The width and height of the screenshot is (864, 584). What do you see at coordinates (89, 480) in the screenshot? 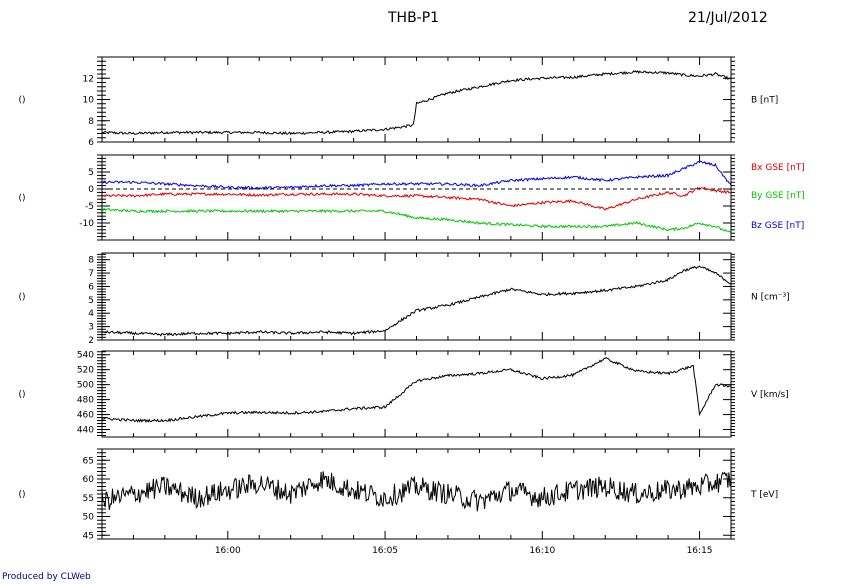
I see `y-tick-label: 60` at bounding box center [89, 480].